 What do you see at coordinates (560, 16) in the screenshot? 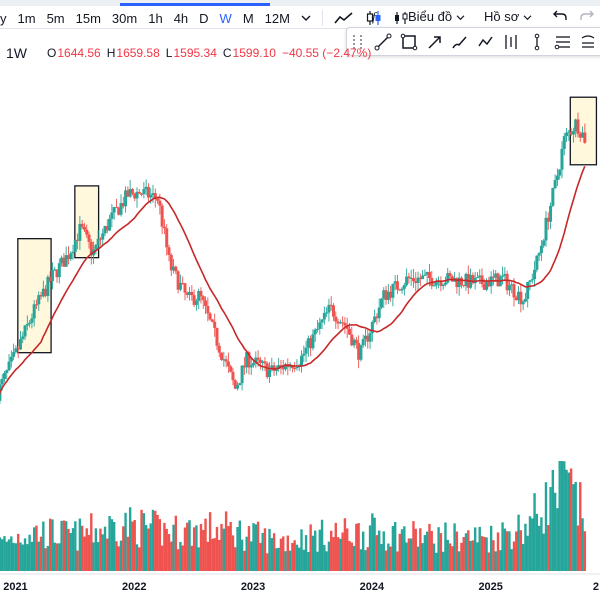
I see `undo-icon` at bounding box center [560, 16].